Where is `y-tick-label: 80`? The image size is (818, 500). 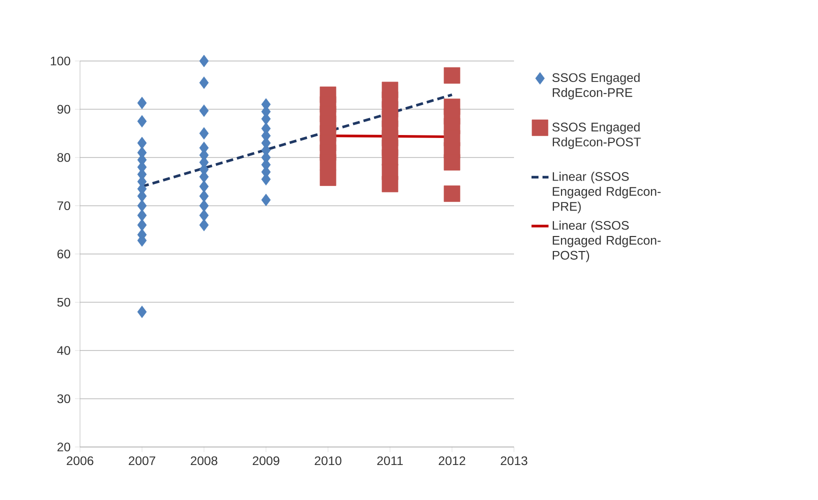
y-tick-label: 80 is located at coordinates (63, 157).